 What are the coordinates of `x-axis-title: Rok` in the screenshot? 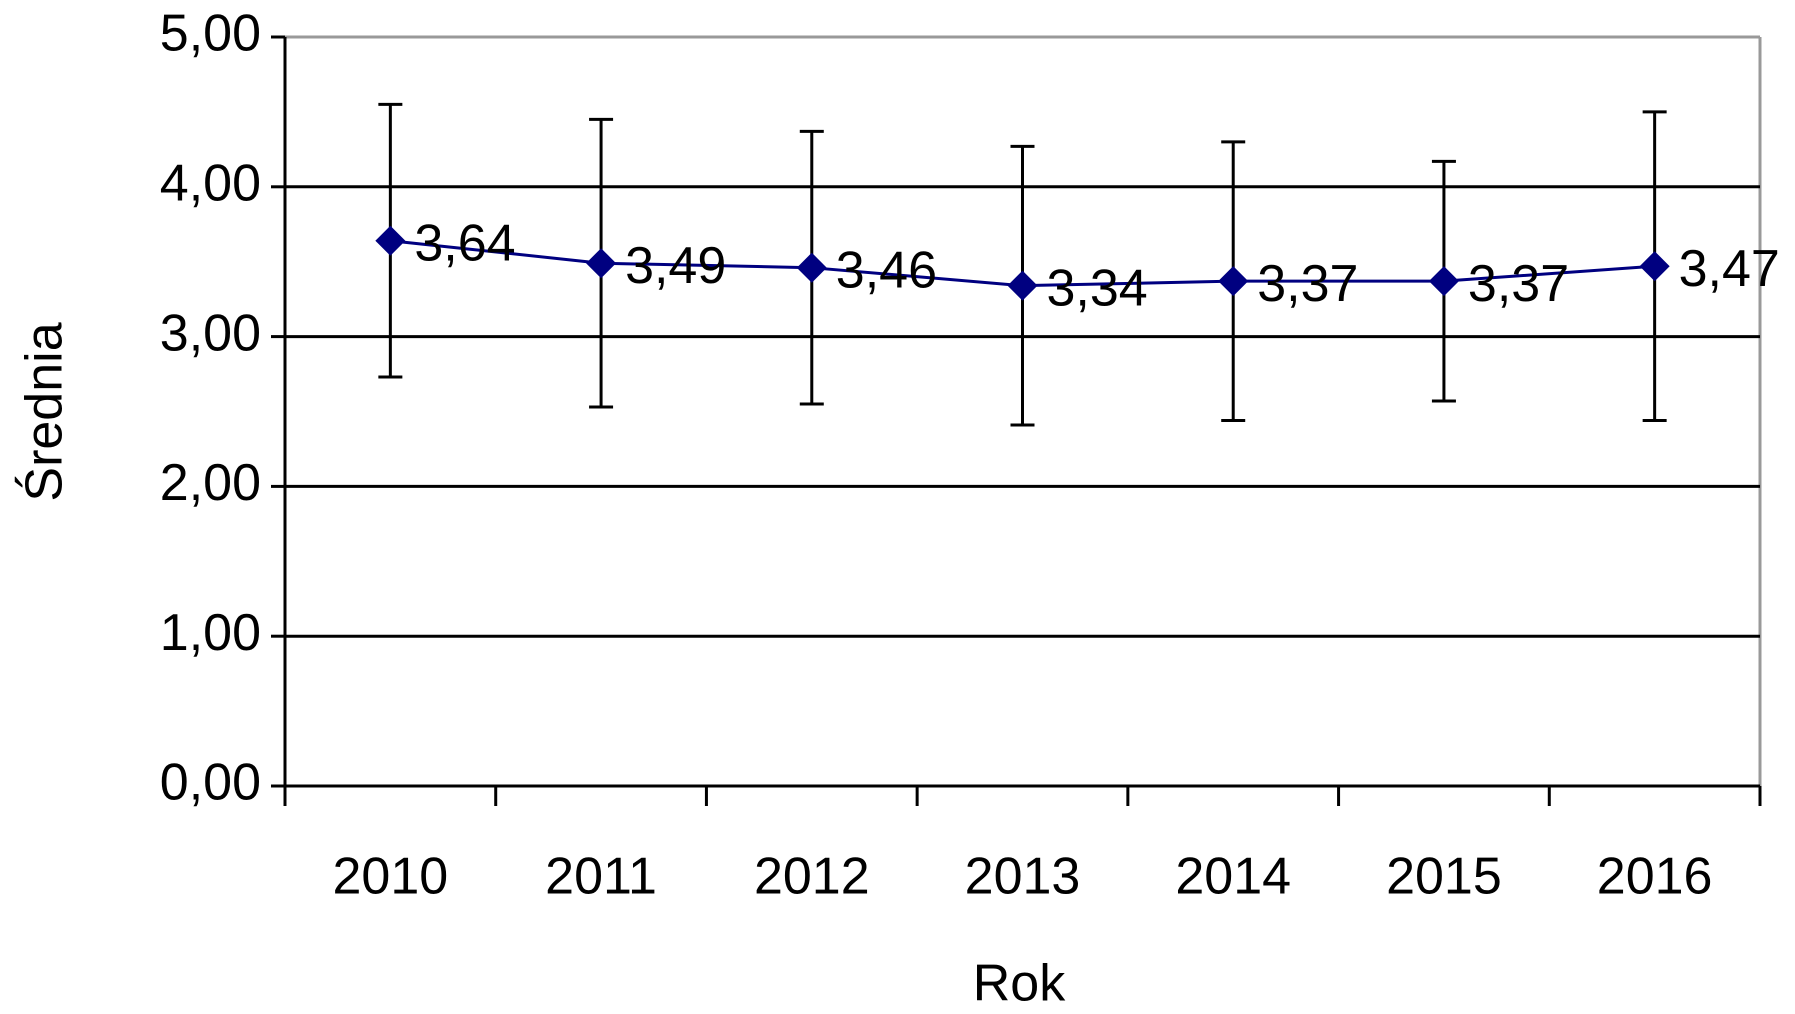 It's located at (1019, 984).